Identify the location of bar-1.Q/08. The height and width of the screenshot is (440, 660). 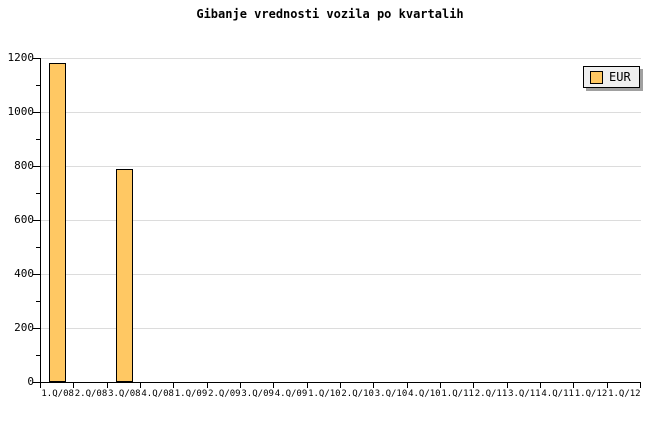
(58, 222).